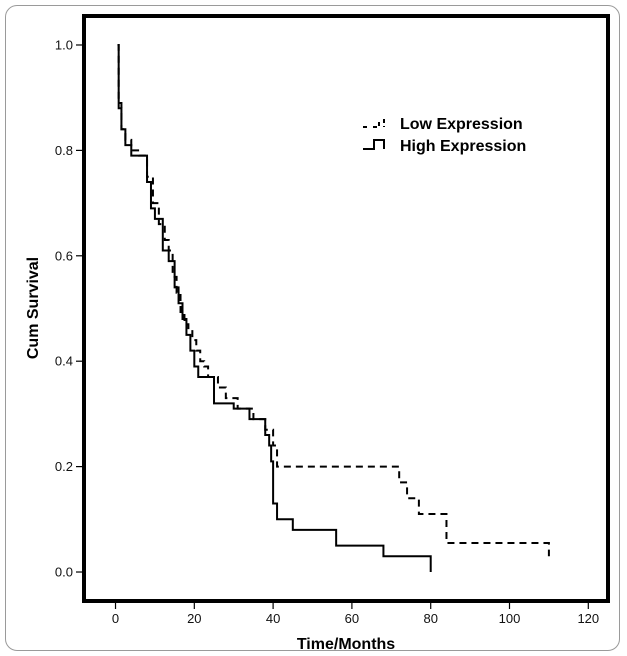 The width and height of the screenshot is (627, 656). Describe the element at coordinates (115, 618) in the screenshot. I see `x-tick-label: 0` at that location.